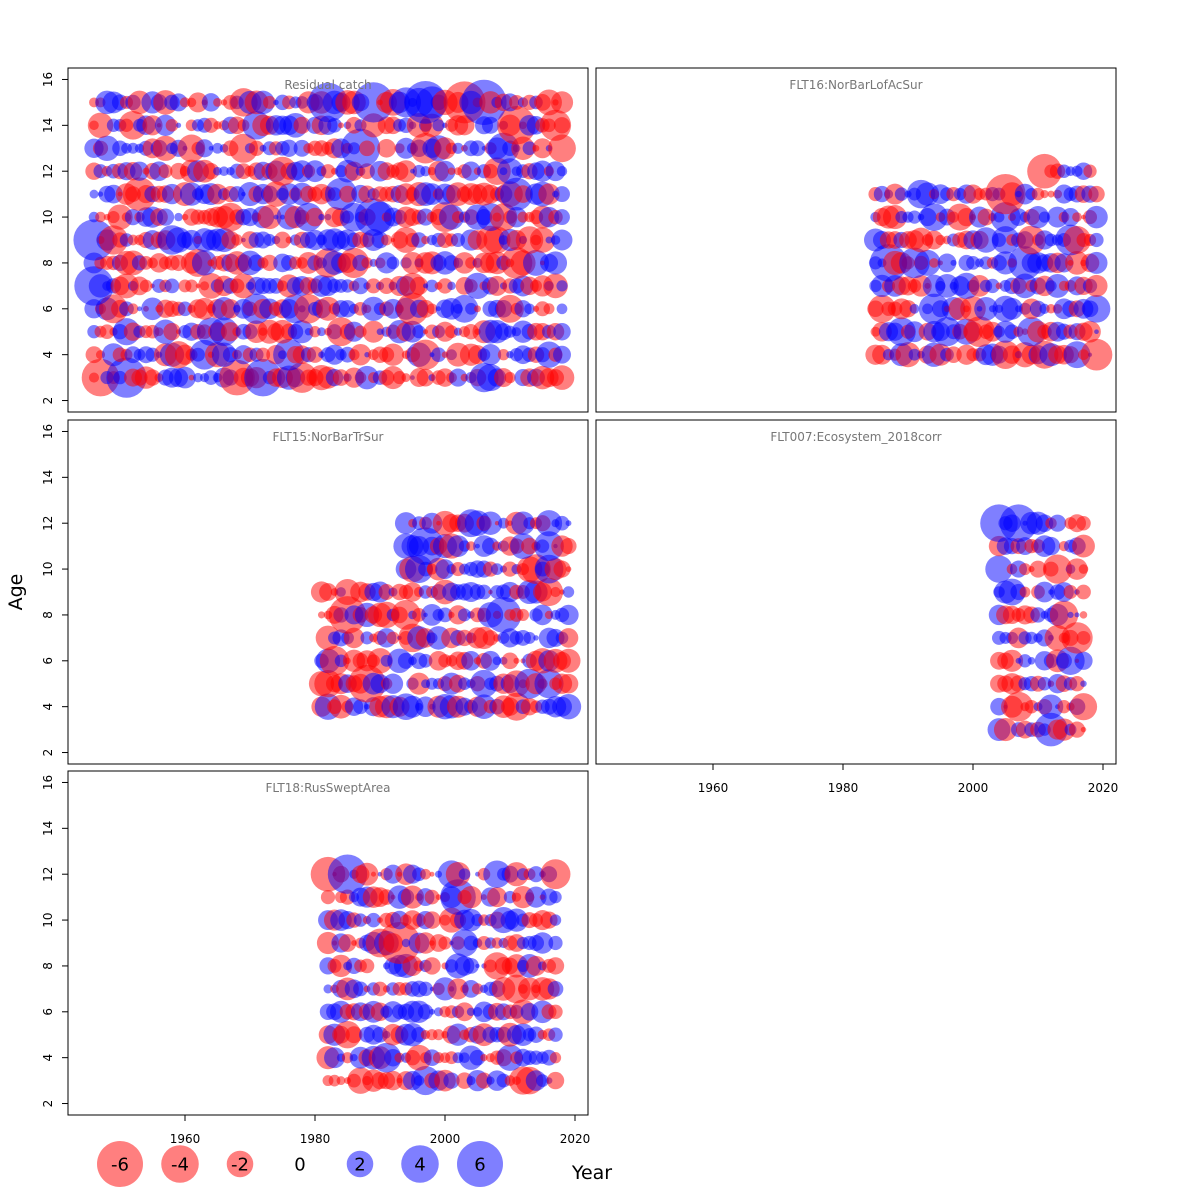  What do you see at coordinates (48, 966) in the screenshot?
I see `y-tick-label: 8` at bounding box center [48, 966].